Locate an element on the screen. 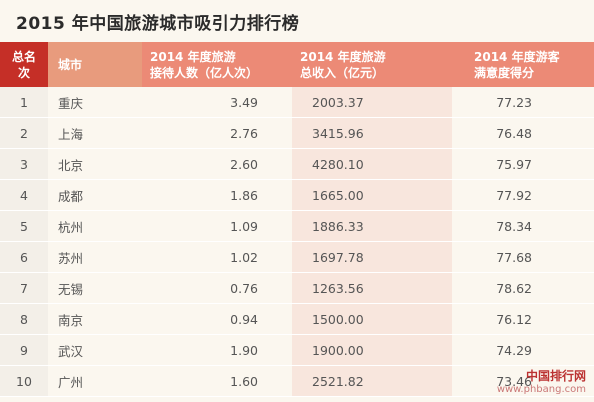 This screenshot has height=402, width=594. column-header-line: 城市 is located at coordinates (70, 64).